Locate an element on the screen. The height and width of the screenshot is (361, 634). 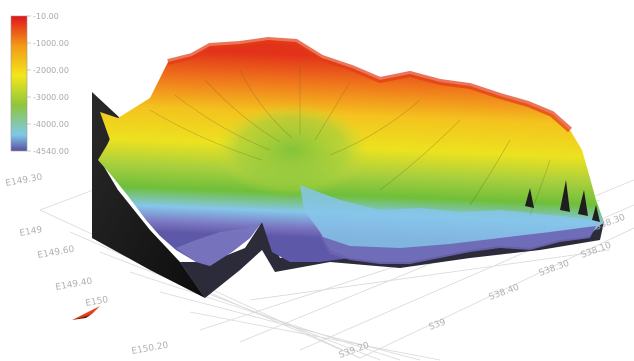
longitude-tick-label: E150 is located at coordinates (97, 302).